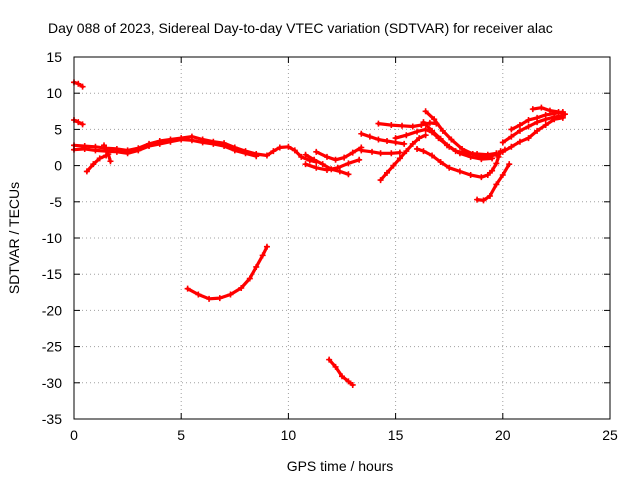  I want to click on x-tick-label: 10, so click(289, 435).